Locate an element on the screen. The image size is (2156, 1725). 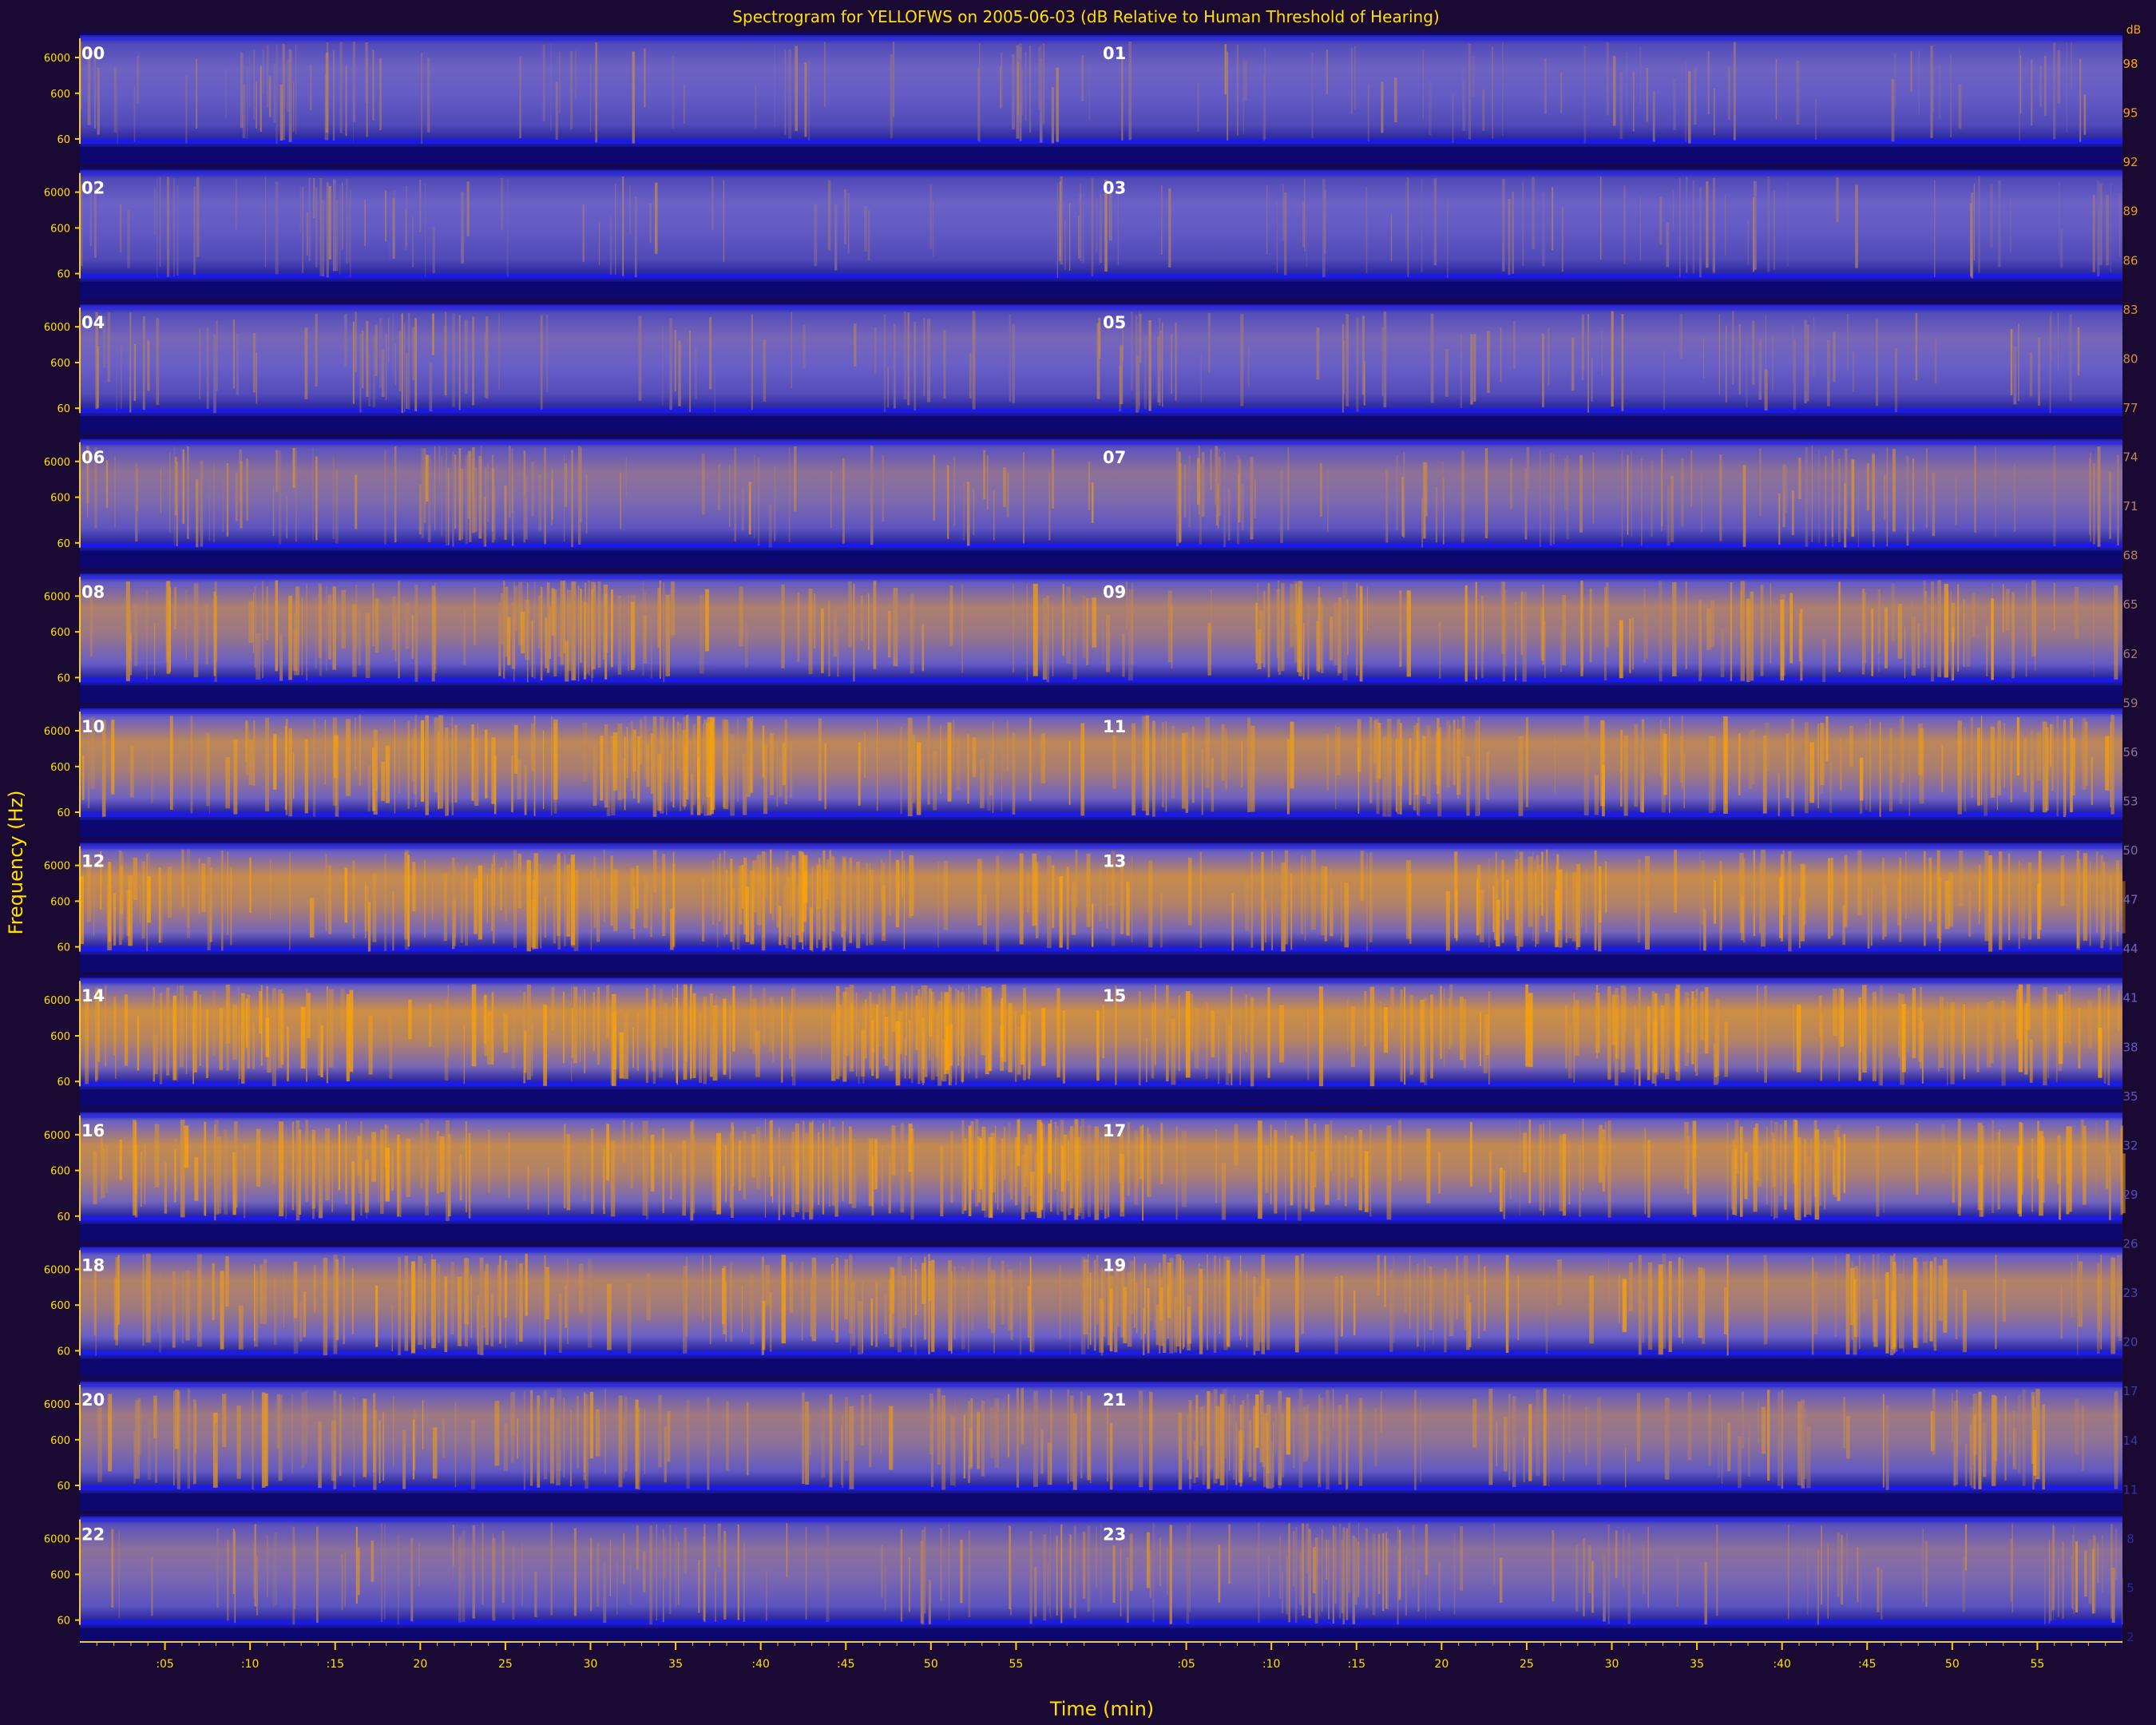
colorbar-label: 29 is located at coordinates (2130, 1195).